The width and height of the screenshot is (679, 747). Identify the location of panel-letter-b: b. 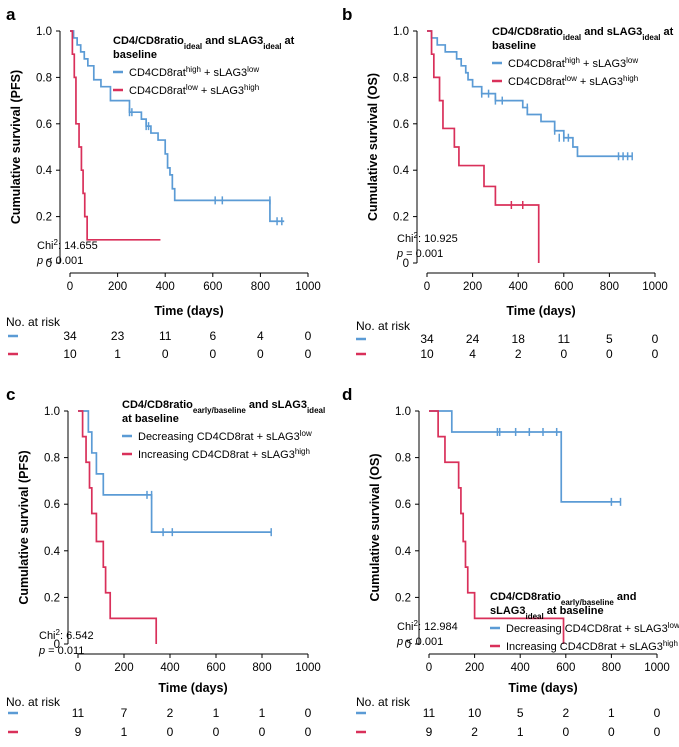
(347, 14).